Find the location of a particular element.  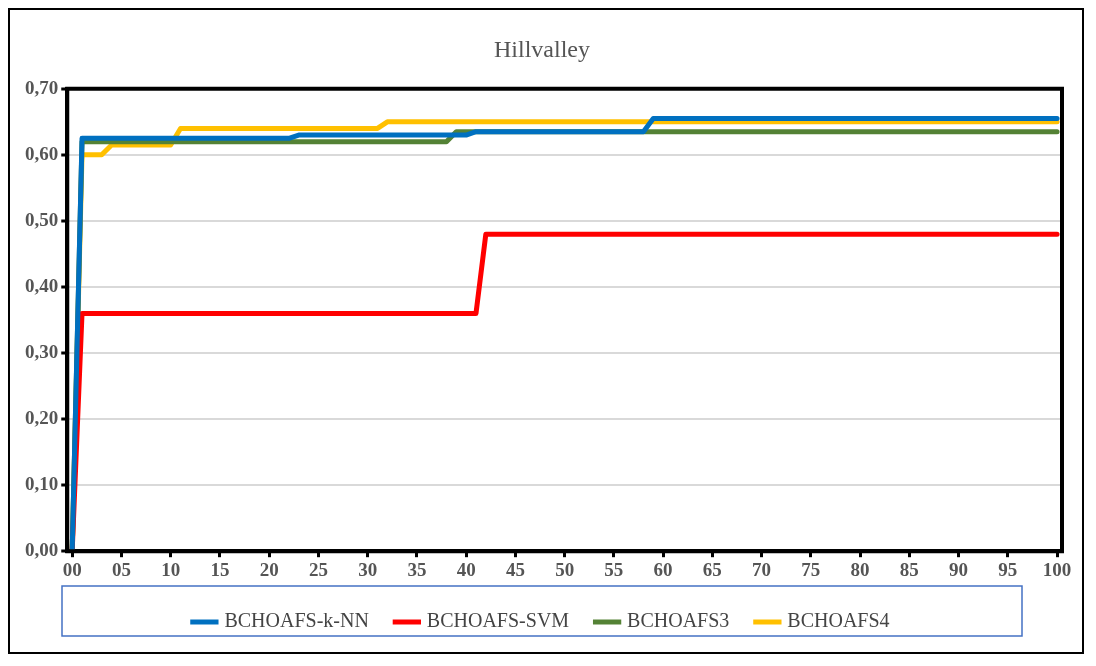

y-tick-label: 0,20 is located at coordinates (42, 417).